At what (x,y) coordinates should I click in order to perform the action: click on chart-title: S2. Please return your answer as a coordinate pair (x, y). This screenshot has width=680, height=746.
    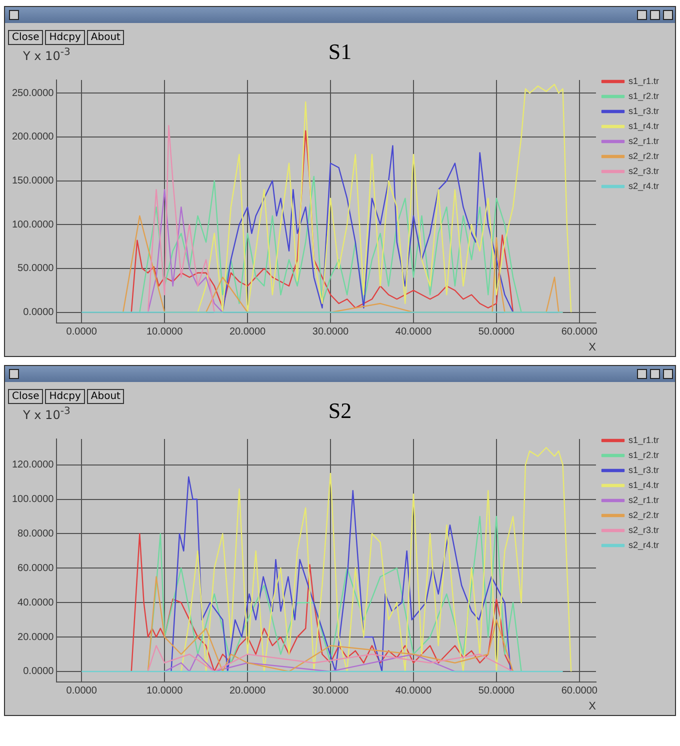
    Looking at the image, I should click on (340, 410).